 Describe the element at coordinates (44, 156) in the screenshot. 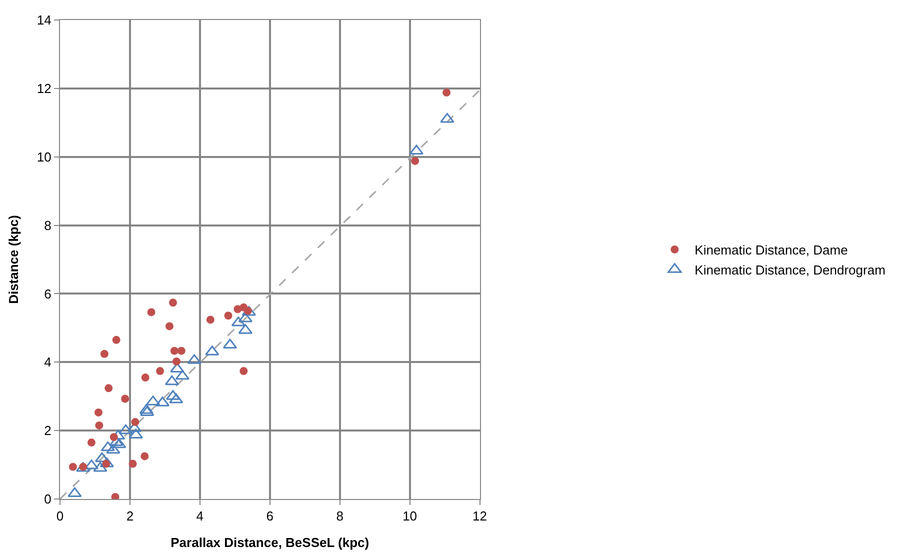

I see `y-tick-label: 10` at that location.